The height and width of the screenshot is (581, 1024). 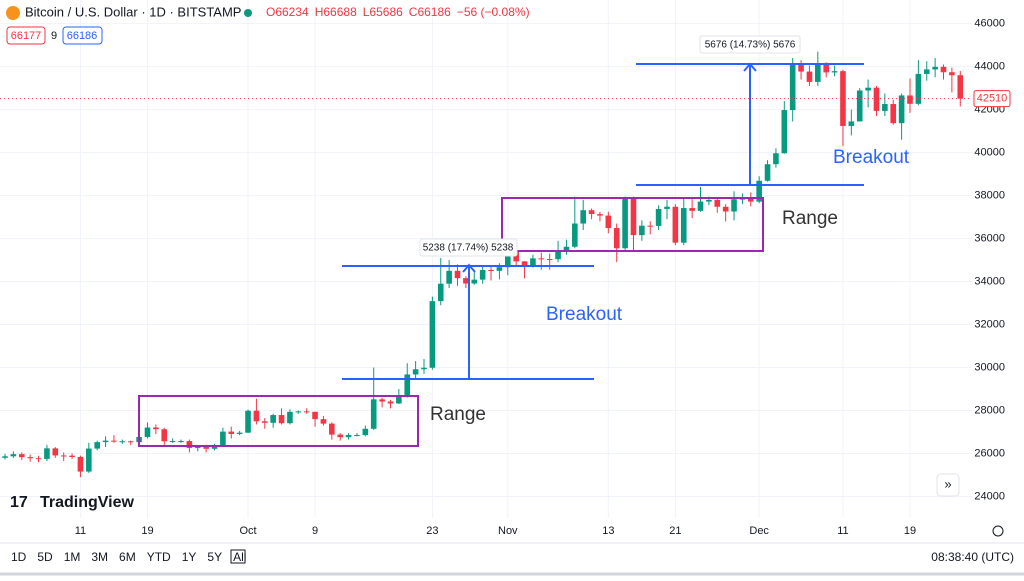 What do you see at coordinates (998, 531) in the screenshot?
I see `settings-icon` at bounding box center [998, 531].